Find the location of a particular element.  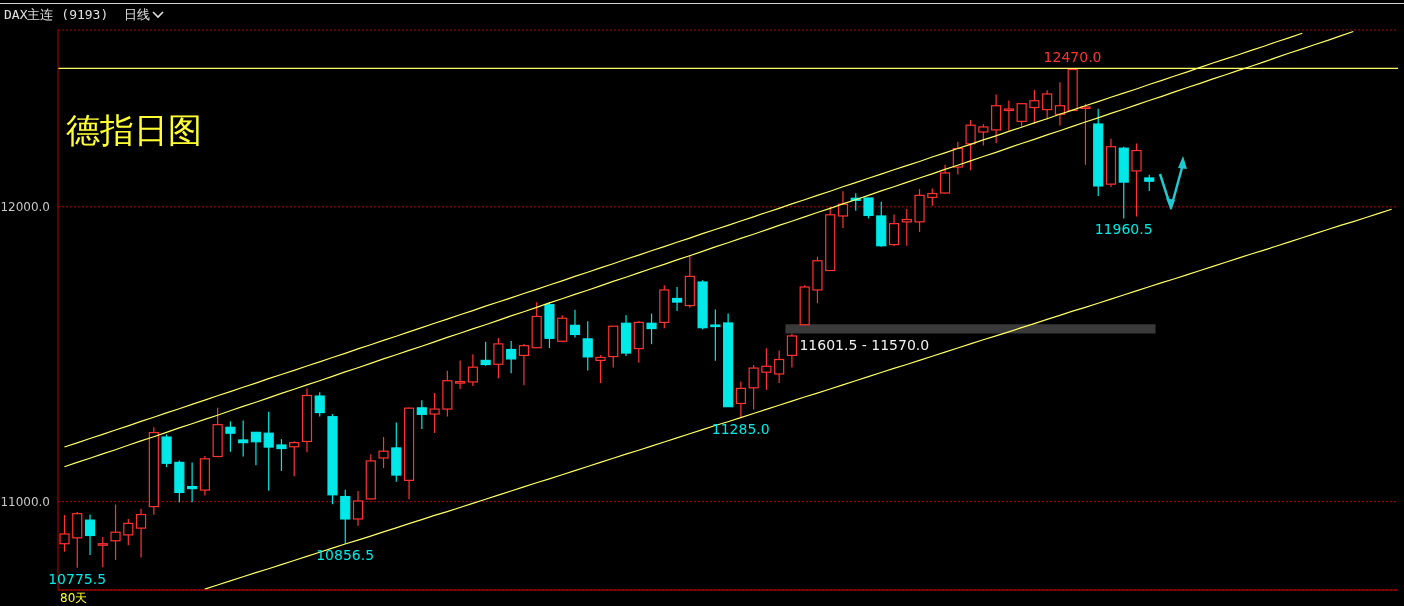

y-tick-label: 12000.0 is located at coordinates (25, 207).